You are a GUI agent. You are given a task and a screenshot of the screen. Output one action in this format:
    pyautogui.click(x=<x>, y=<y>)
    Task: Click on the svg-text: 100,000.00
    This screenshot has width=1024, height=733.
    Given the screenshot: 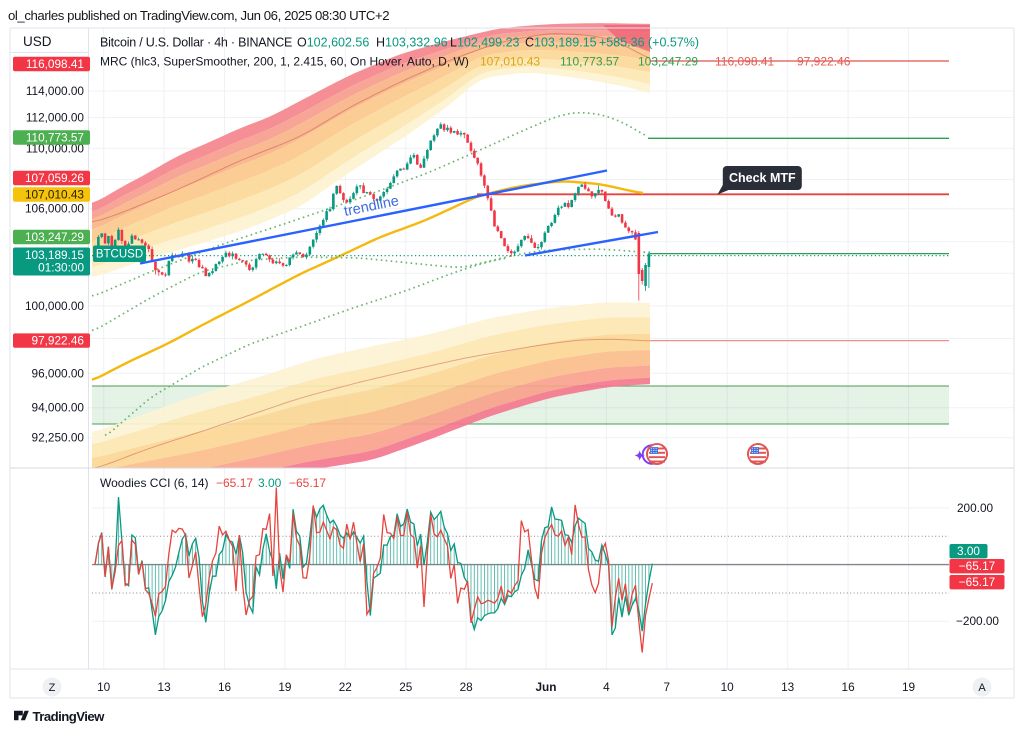 What is the action you would take?
    pyautogui.click(x=54, y=306)
    